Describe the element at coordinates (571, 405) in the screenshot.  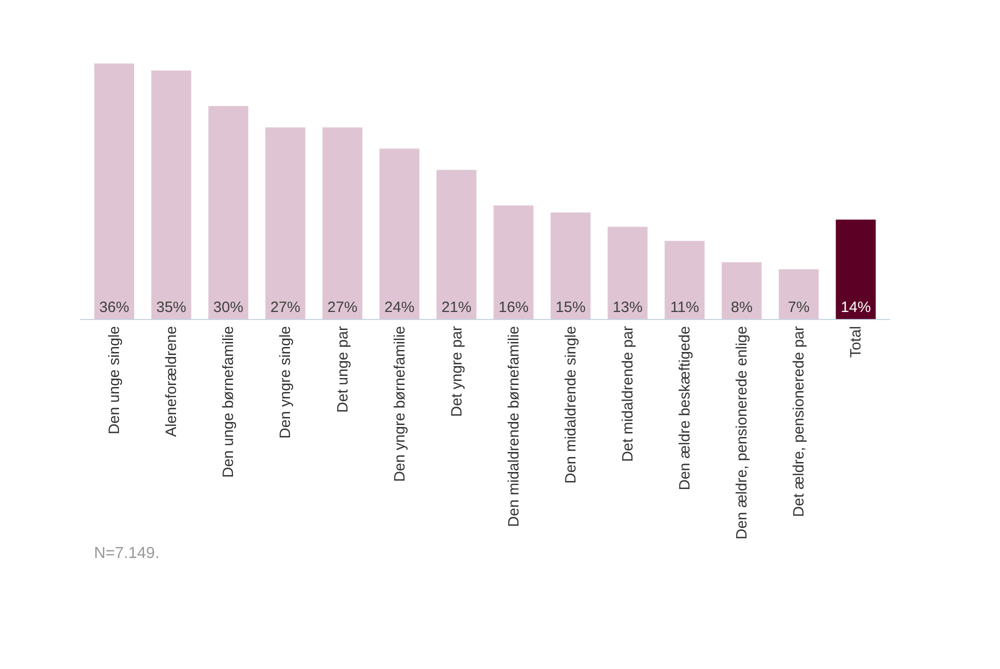
I see `x-tick-label: Den midaldrende single` at that location.